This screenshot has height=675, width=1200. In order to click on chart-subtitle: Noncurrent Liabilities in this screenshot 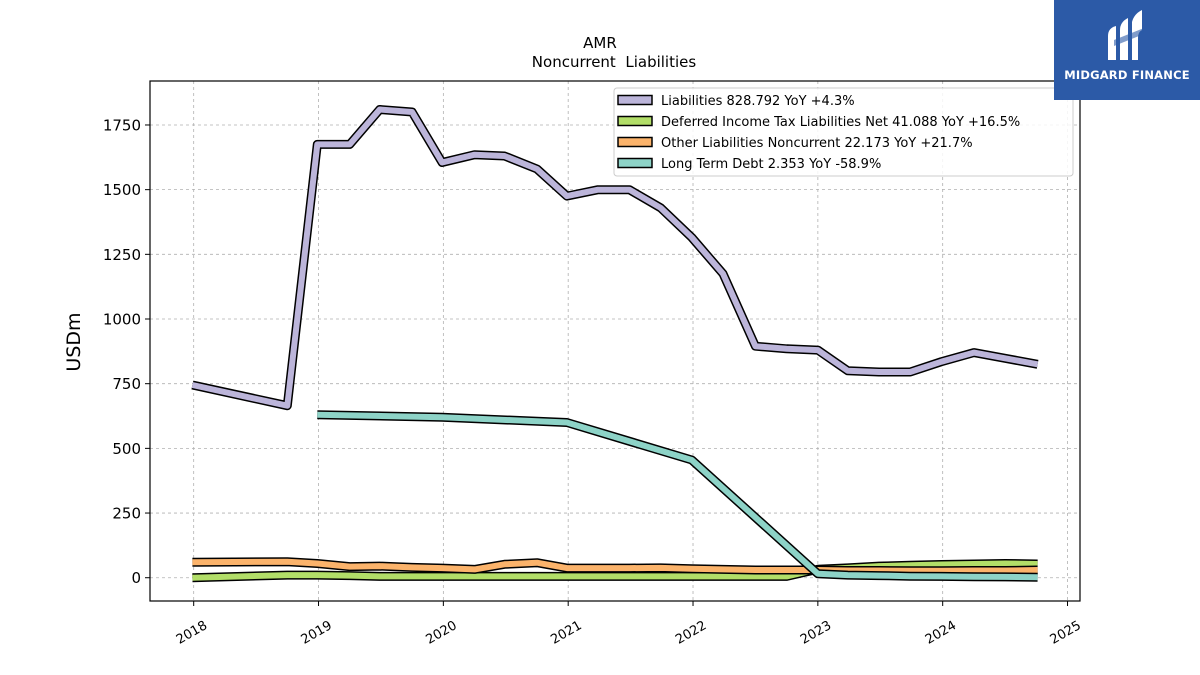, I will do `click(614, 62)`.